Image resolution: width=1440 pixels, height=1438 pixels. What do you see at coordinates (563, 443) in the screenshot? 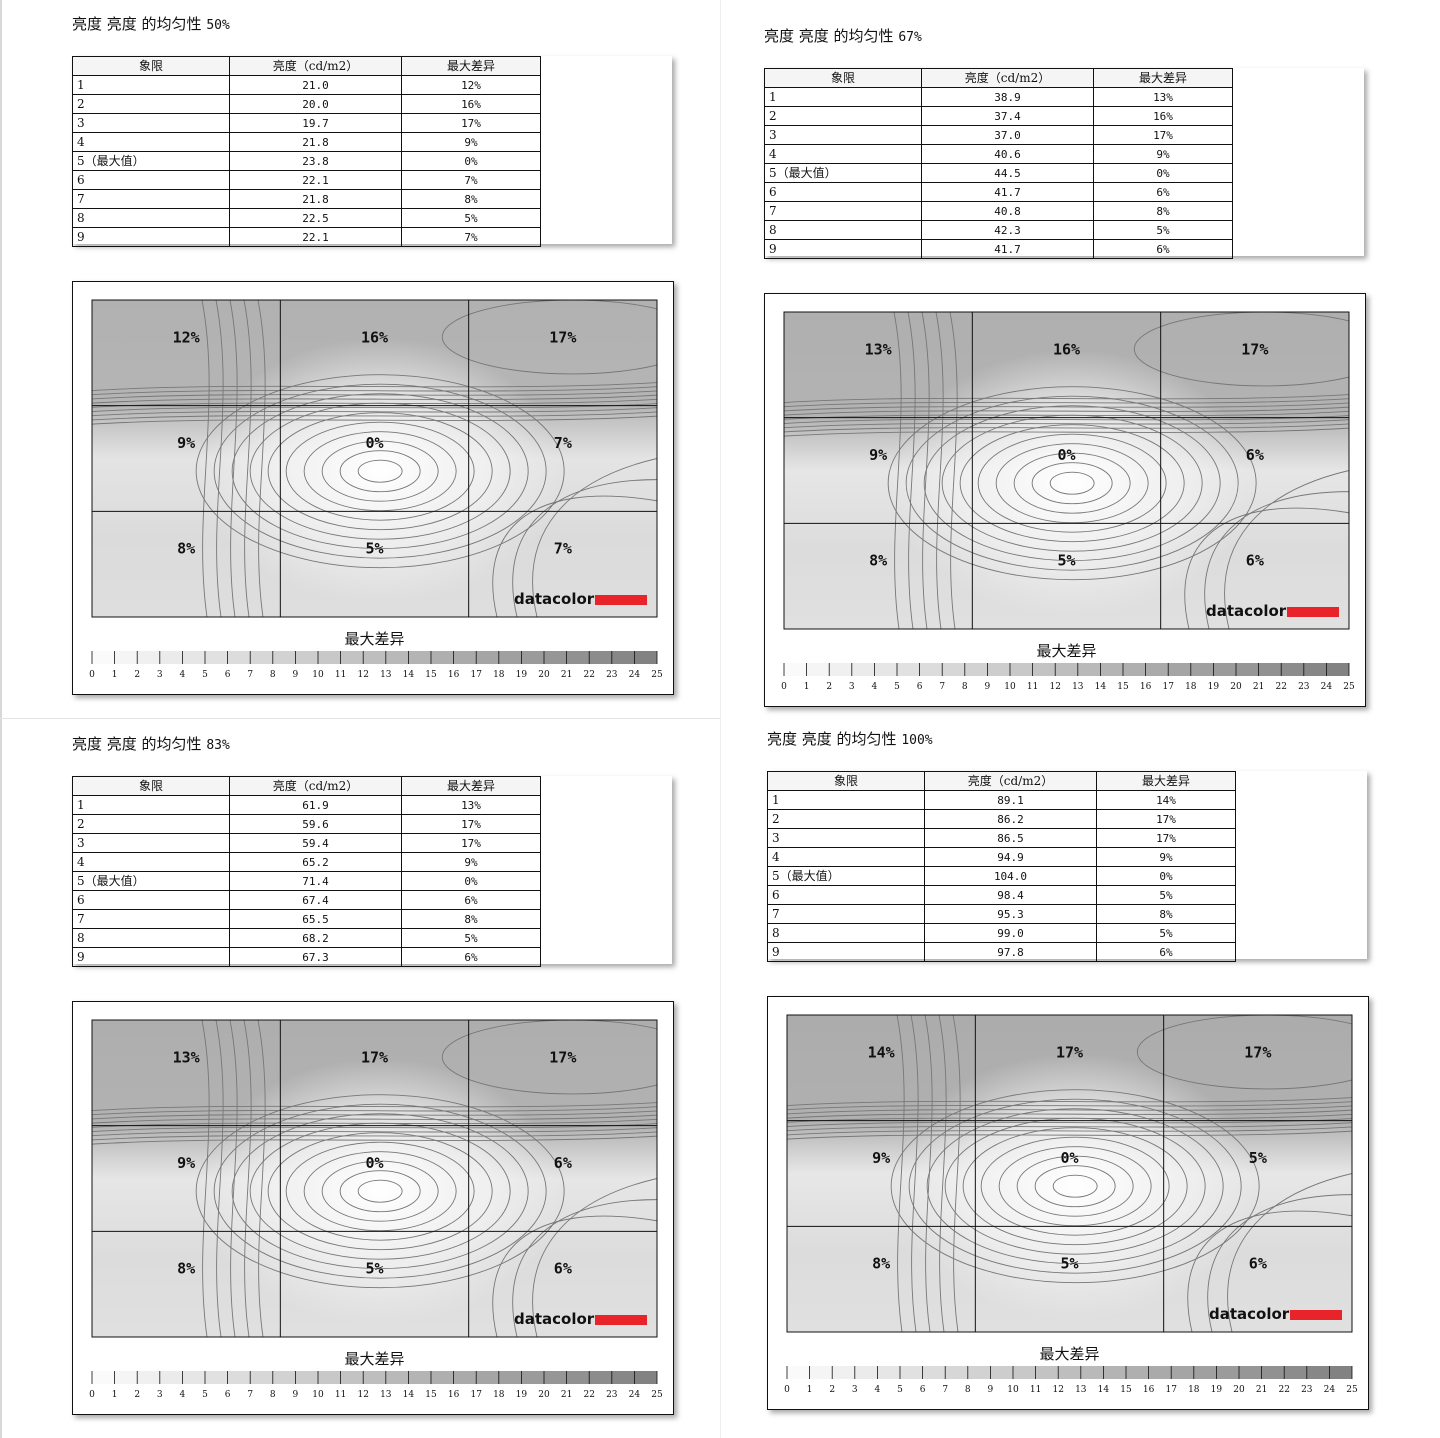
I see `quadrant-diff-label: 7%` at bounding box center [563, 443].